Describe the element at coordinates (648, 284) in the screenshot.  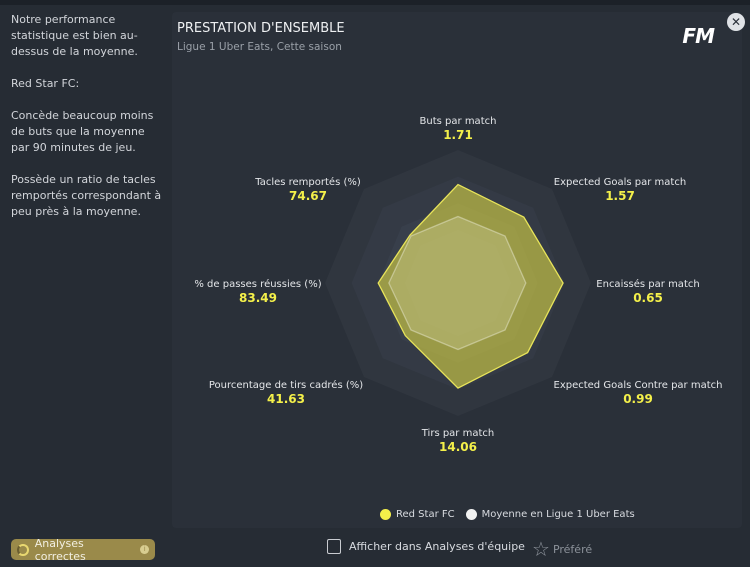
I see `axis-name: Encaissés par match` at that location.